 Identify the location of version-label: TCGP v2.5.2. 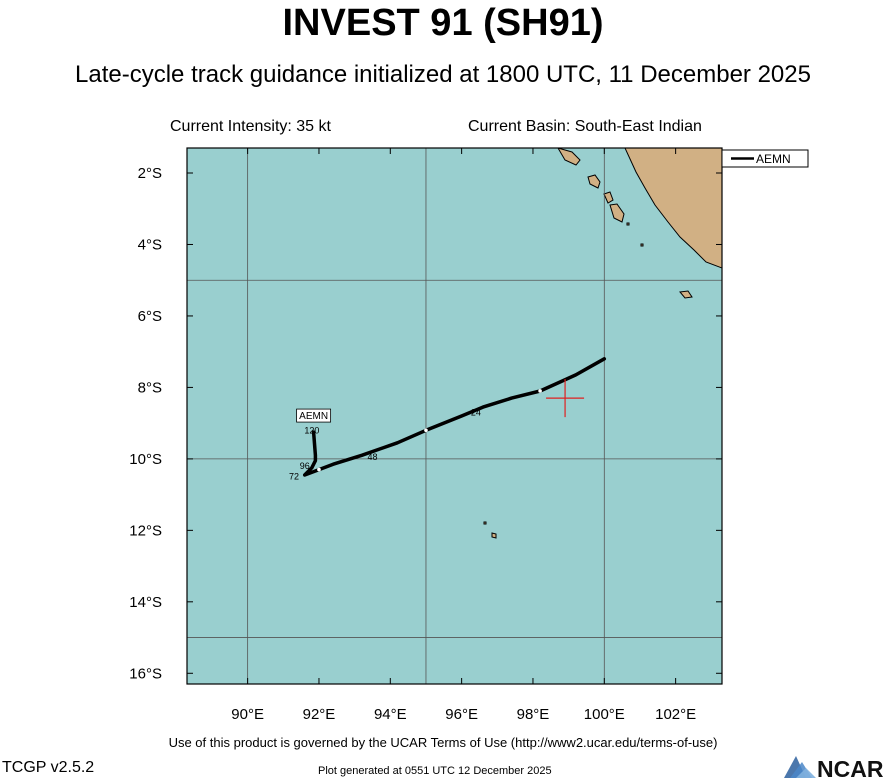
(48, 767).